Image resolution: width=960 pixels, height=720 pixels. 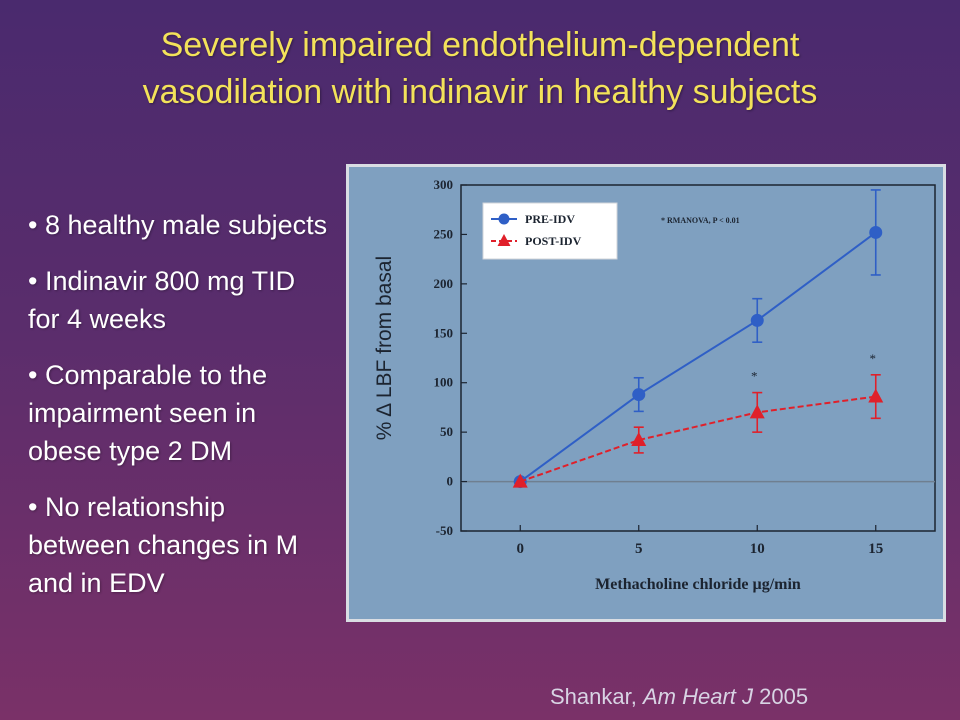 I want to click on series-line-pre-idv, so click(x=698, y=357).